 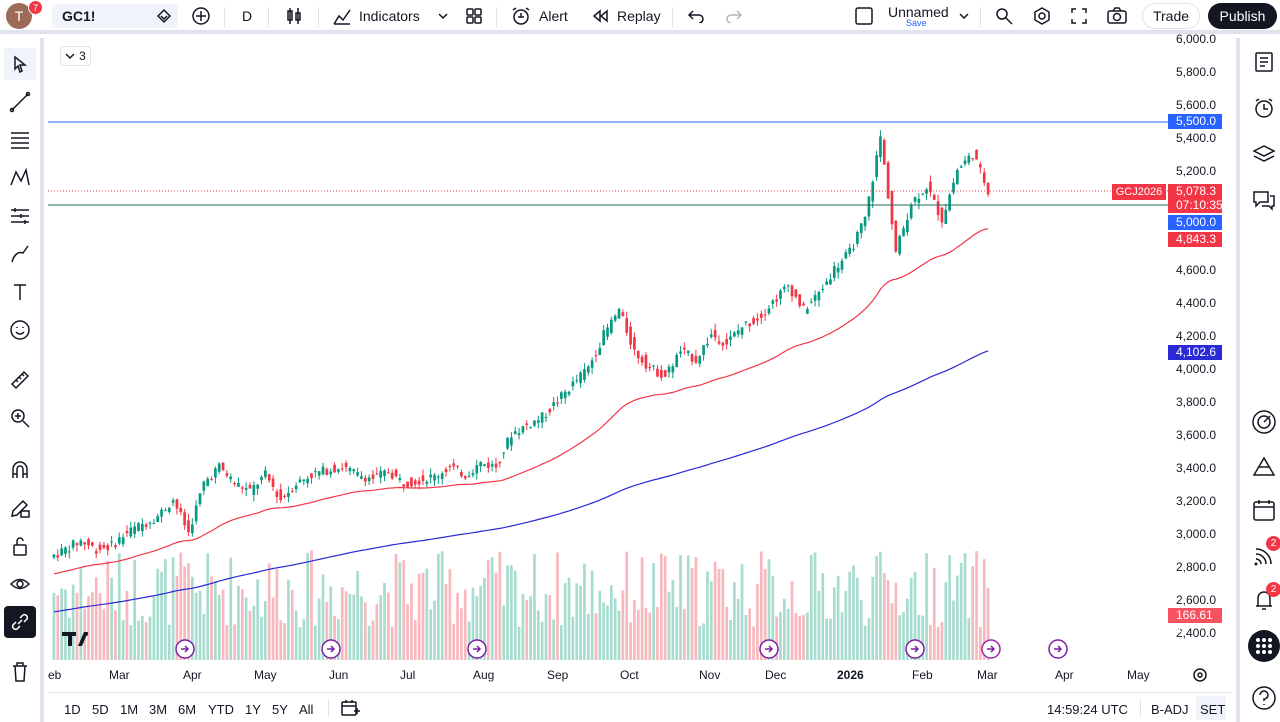 I want to click on range-1d: 1D, so click(x=72, y=709).